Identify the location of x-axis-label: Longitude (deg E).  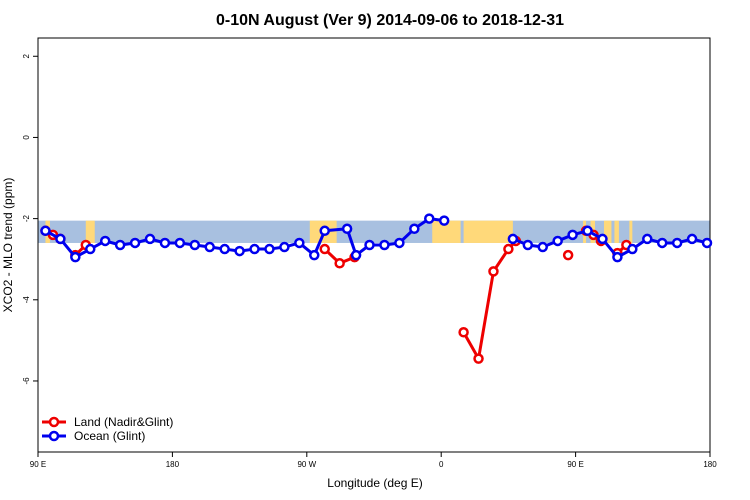
(374, 483).